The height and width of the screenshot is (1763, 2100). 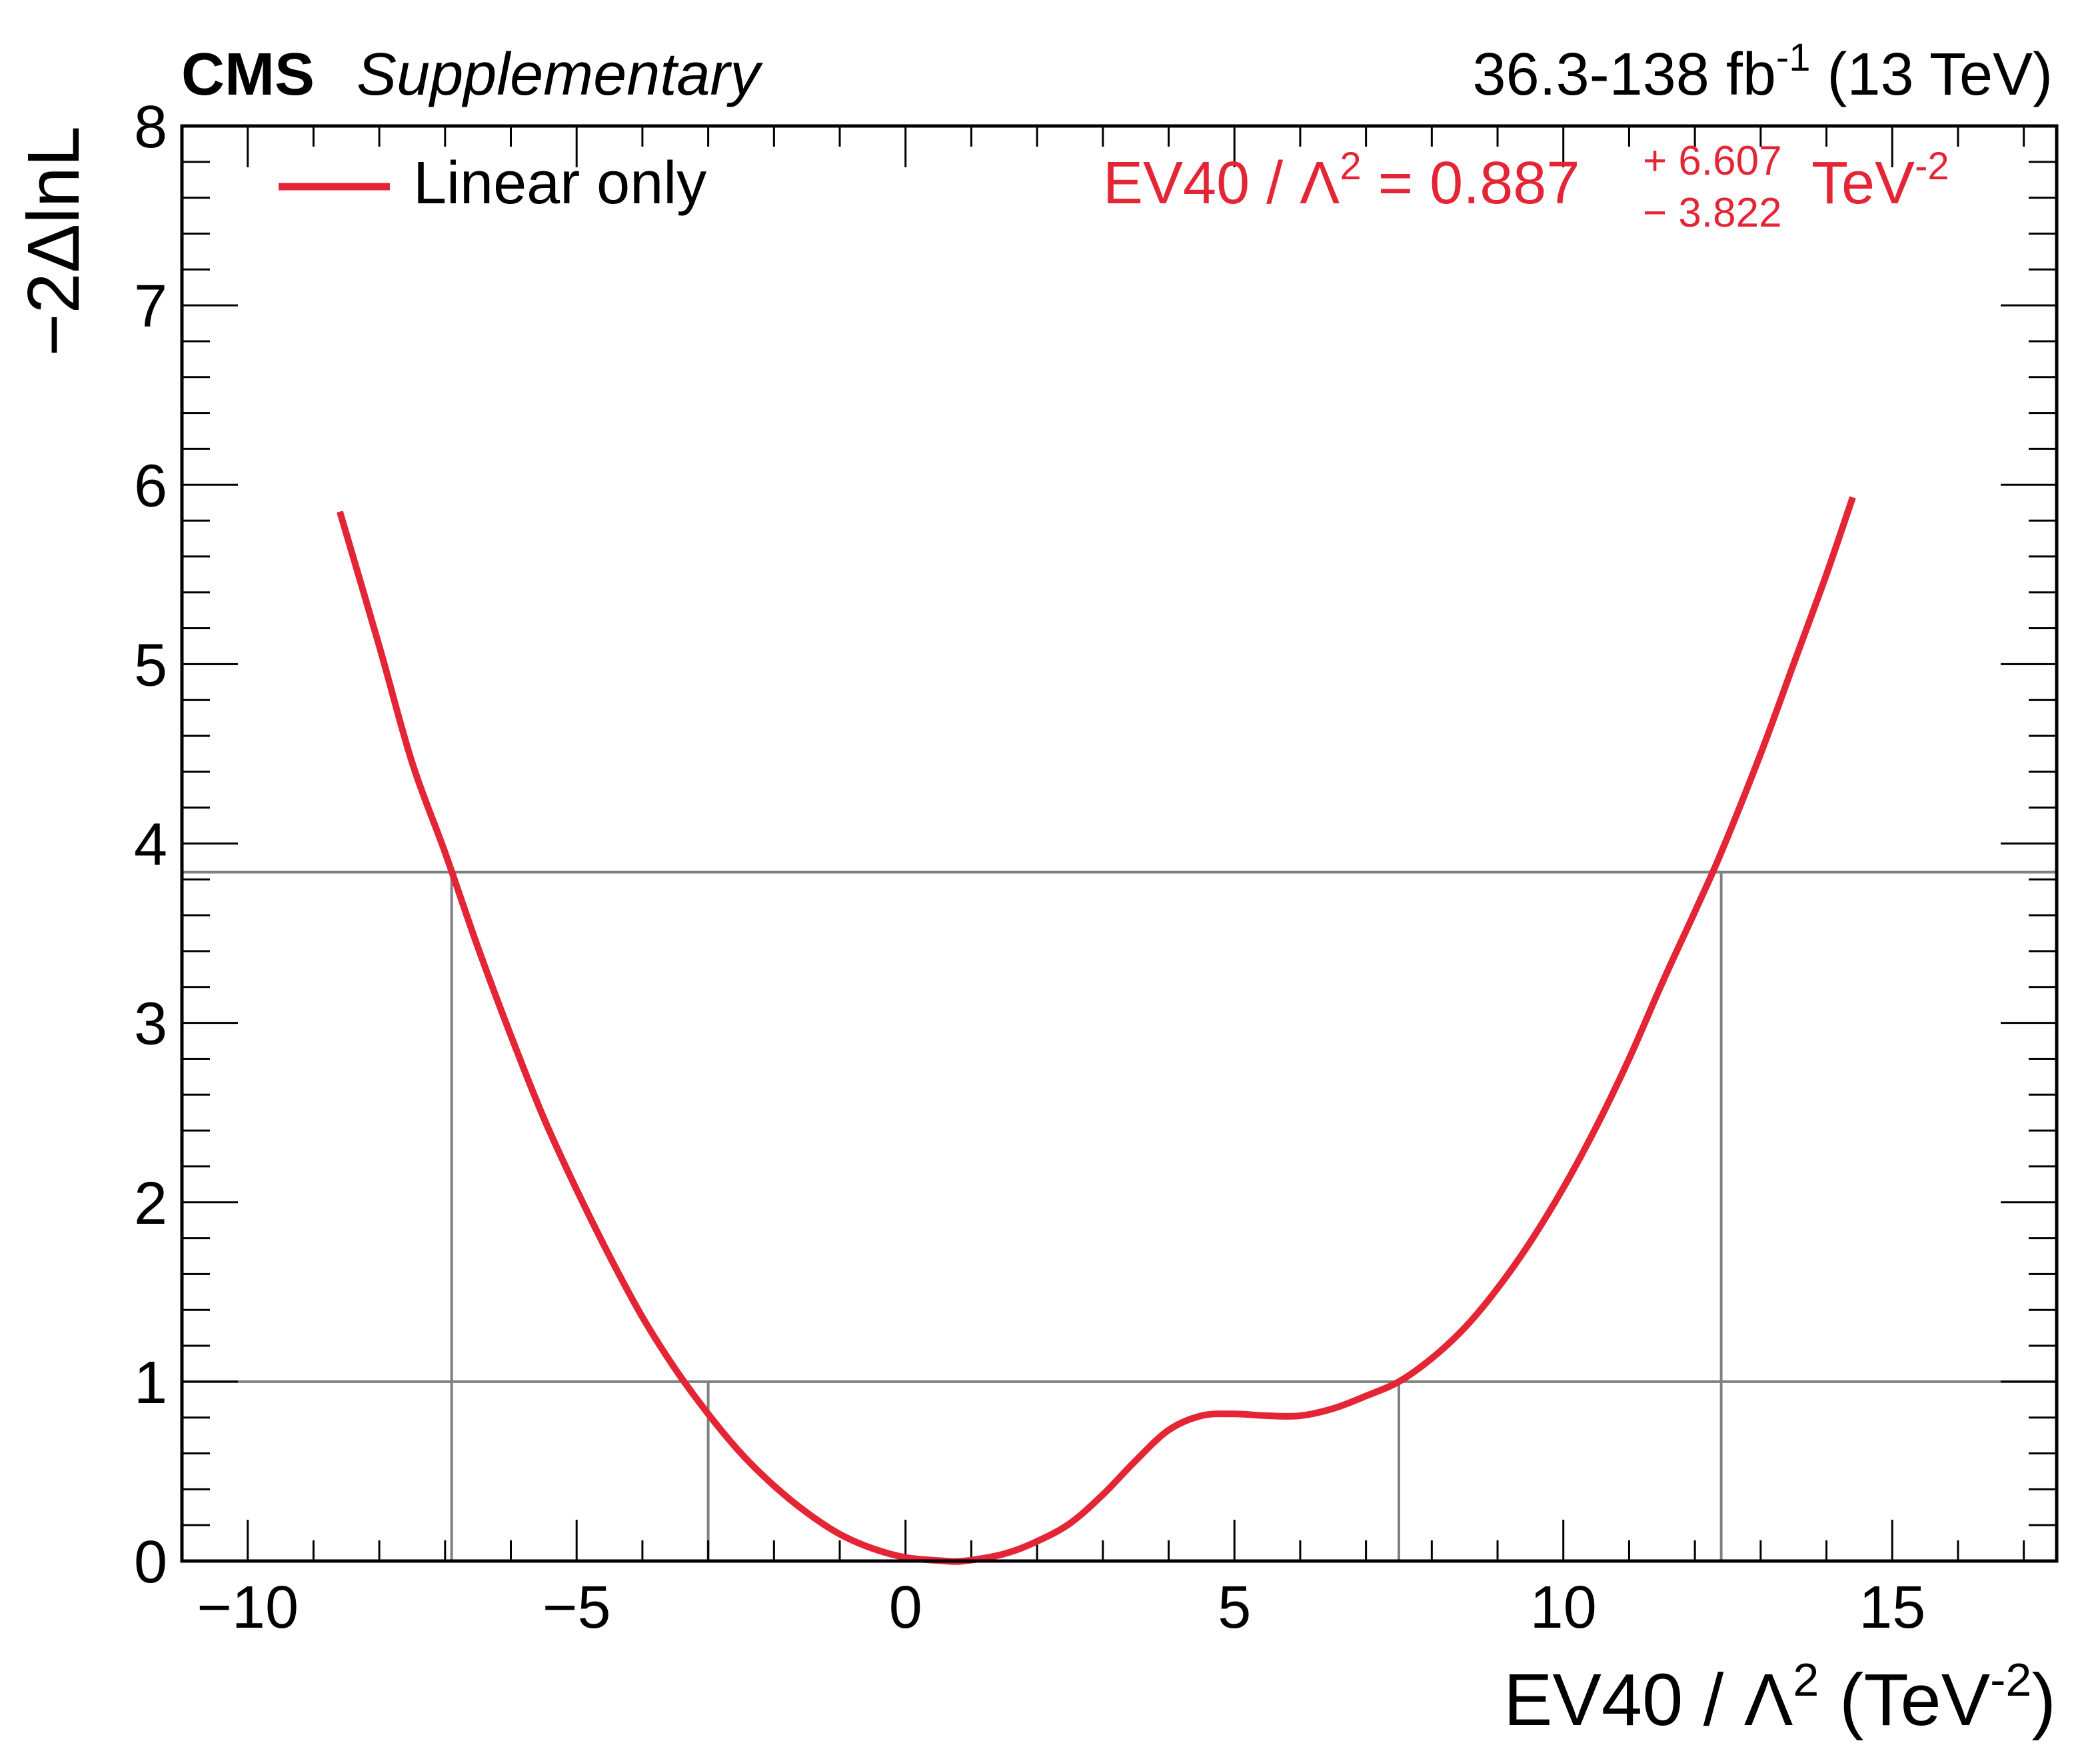 I want to click on y-tick-label: 1, so click(x=151, y=1383).